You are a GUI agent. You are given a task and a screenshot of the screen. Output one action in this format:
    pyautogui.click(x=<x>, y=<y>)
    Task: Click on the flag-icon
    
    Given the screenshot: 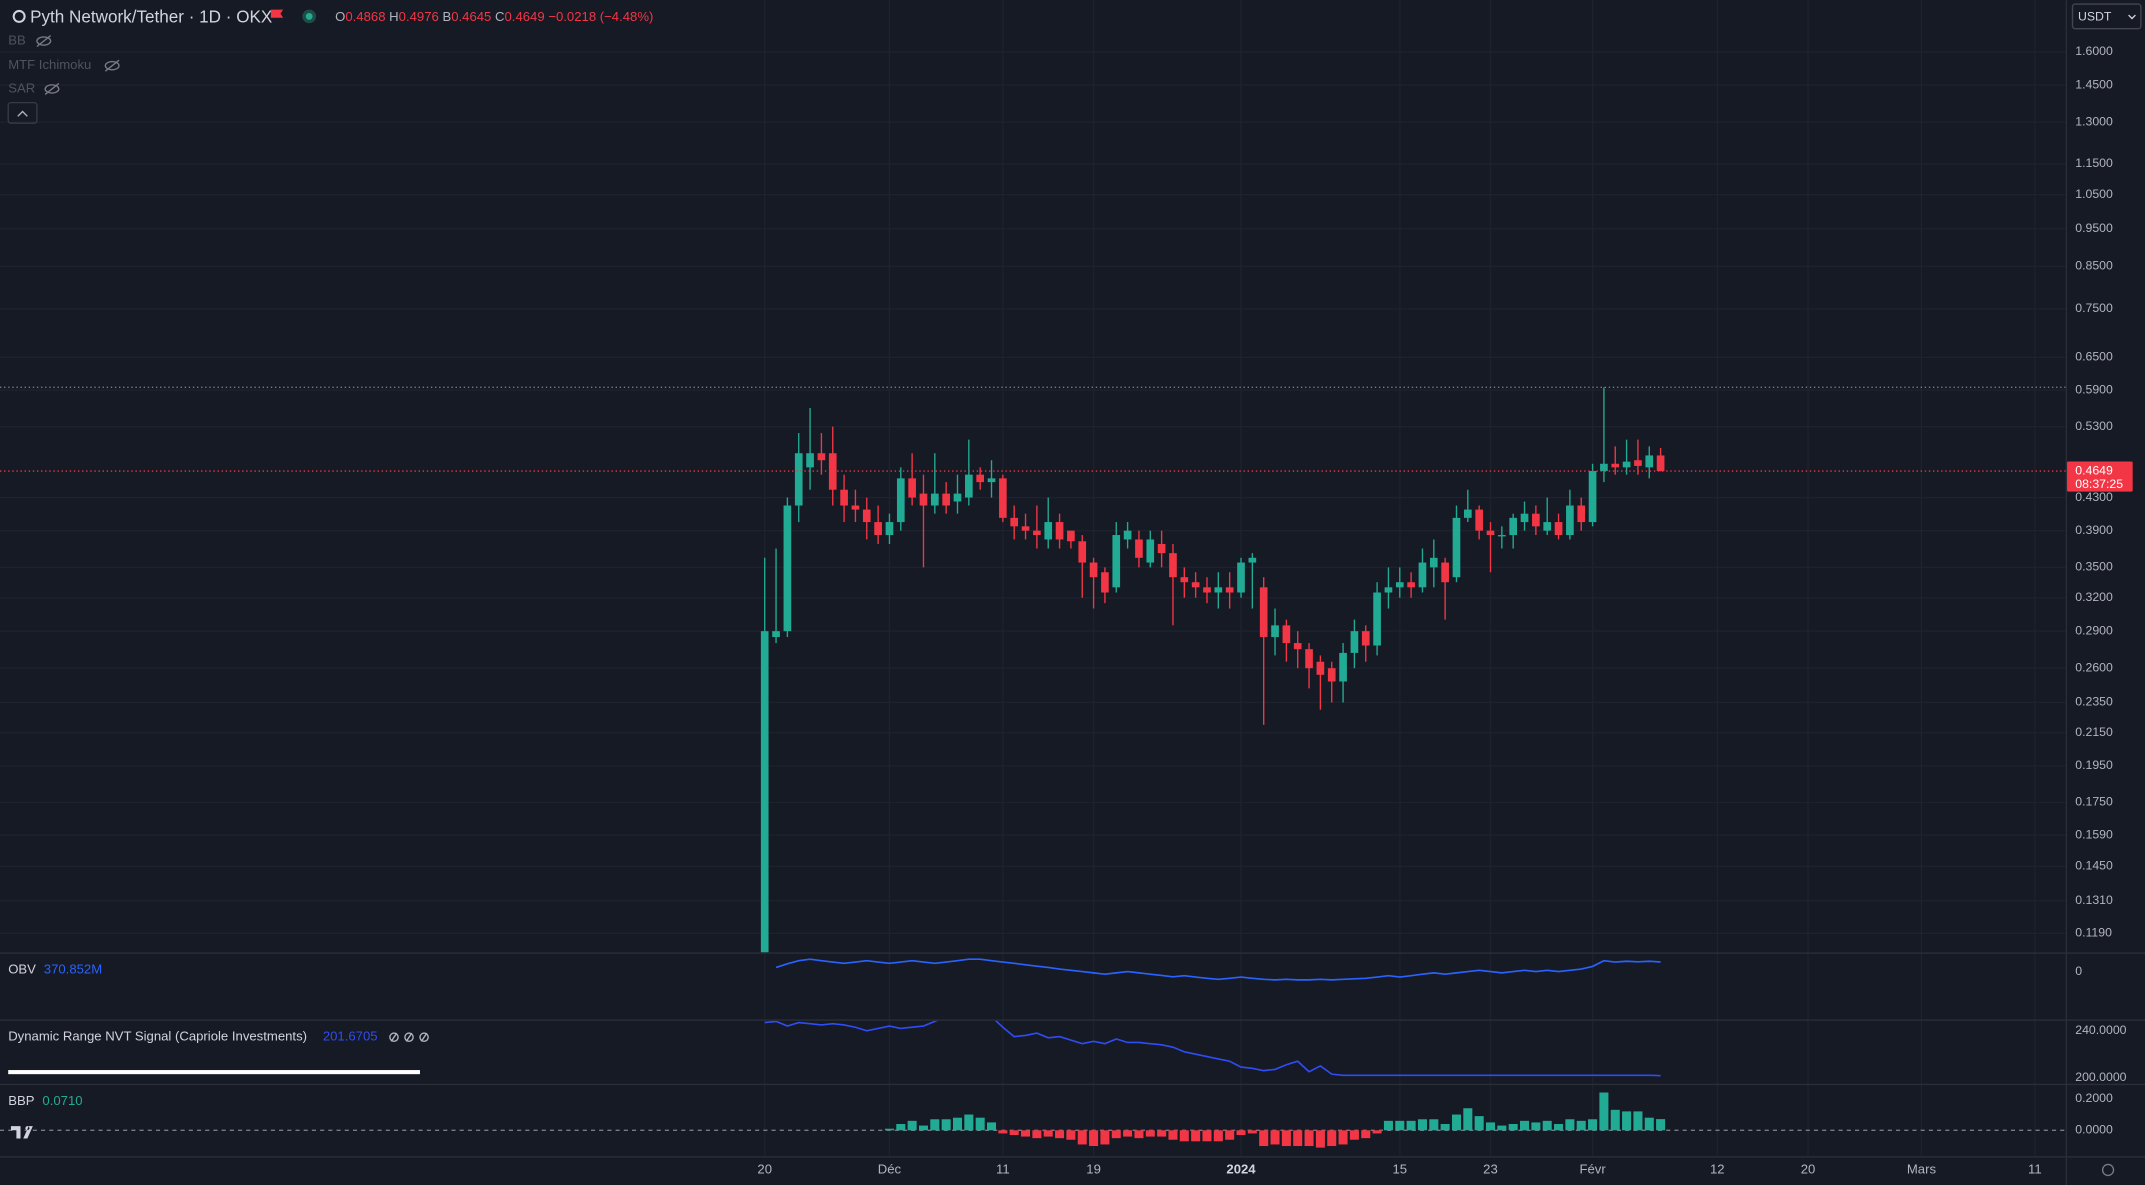 What is the action you would take?
    pyautogui.click(x=277, y=13)
    